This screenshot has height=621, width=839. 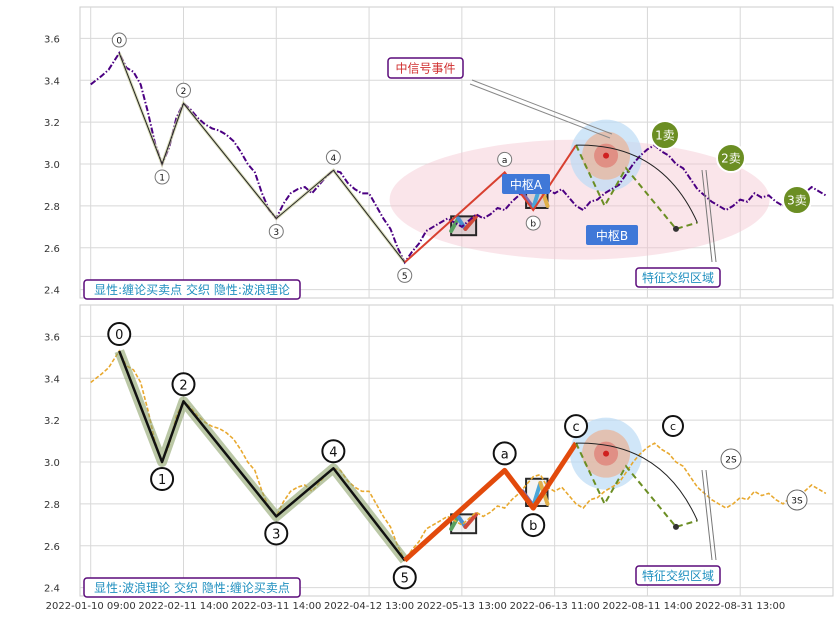 What do you see at coordinates (491, 502) in the screenshot?
I see `abc-line` at bounding box center [491, 502].